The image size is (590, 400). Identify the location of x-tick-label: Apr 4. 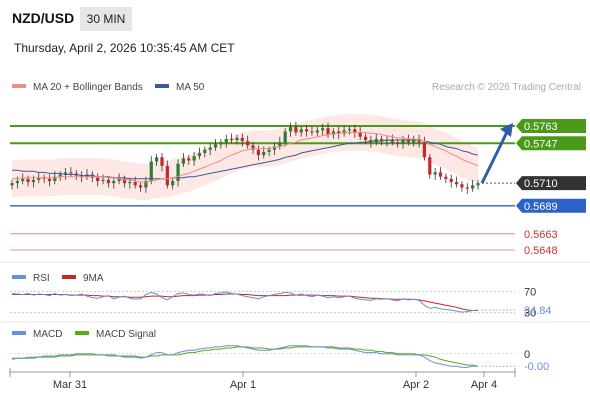
(484, 385).